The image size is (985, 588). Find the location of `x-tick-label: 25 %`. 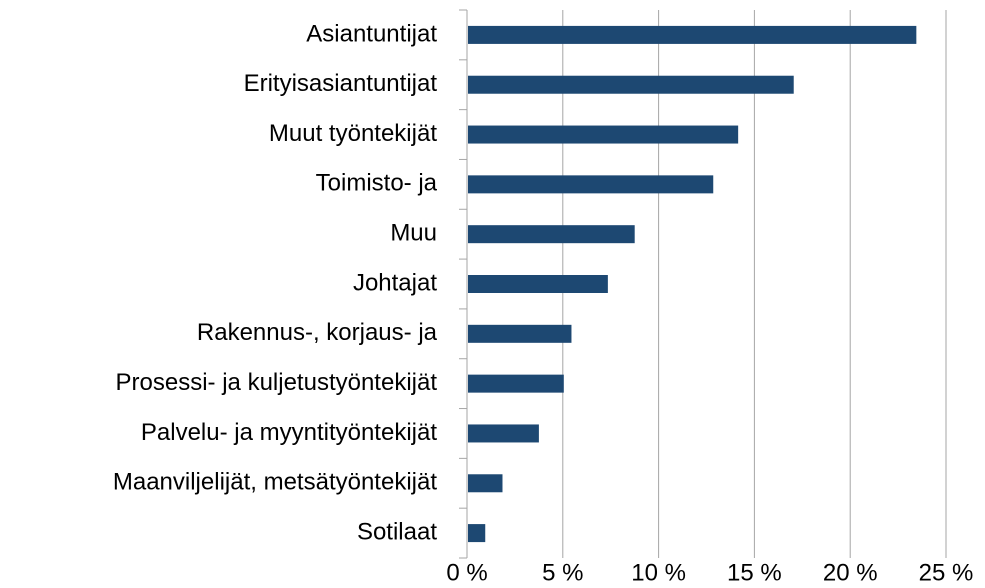

x-tick-label: 25 % is located at coordinates (946, 572).